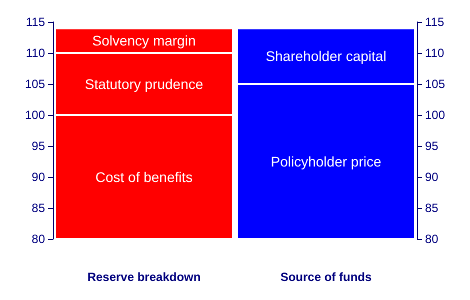  What do you see at coordinates (39, 208) in the screenshot?
I see `y-tick-label: 85` at bounding box center [39, 208].